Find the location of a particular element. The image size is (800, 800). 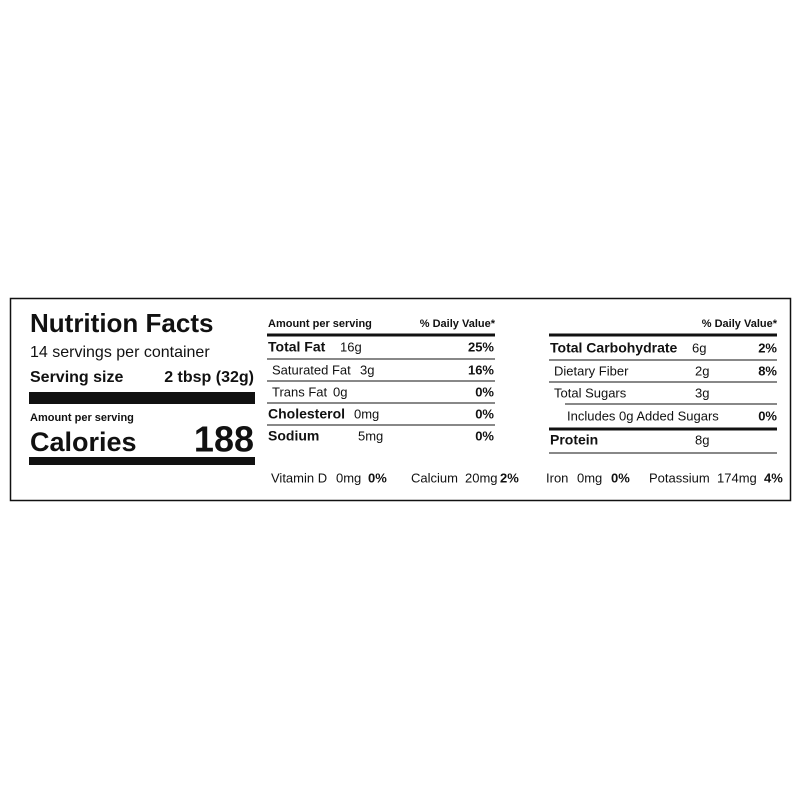

nutrient-name: Protein is located at coordinates (574, 440).